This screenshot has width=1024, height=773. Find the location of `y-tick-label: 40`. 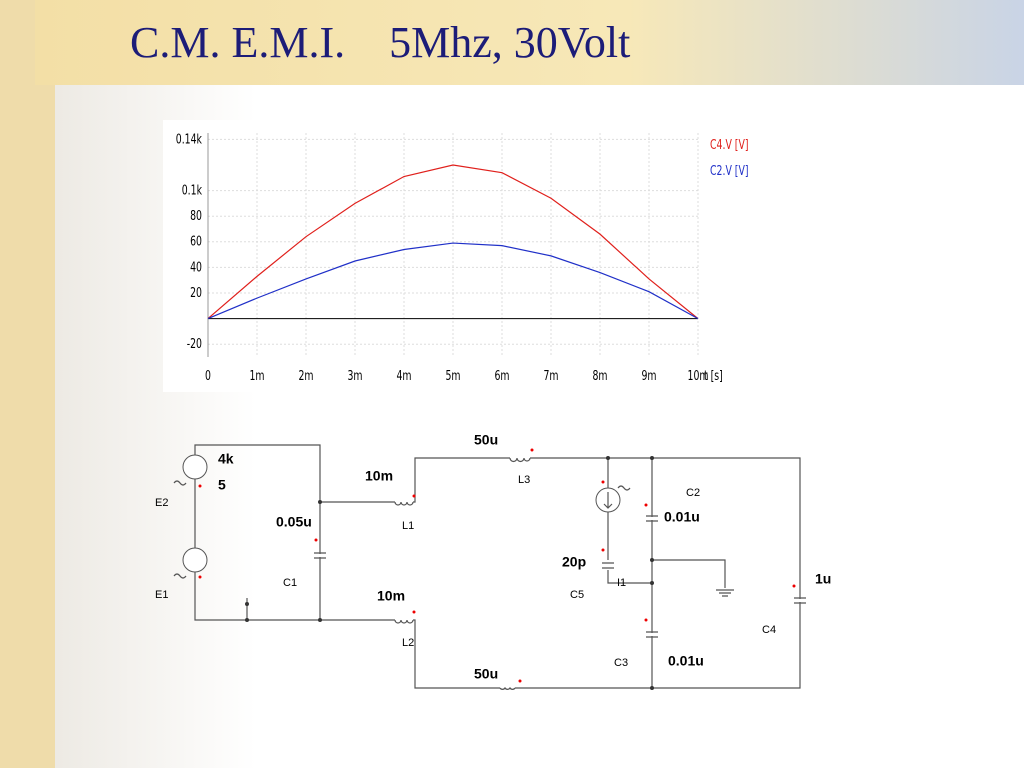

y-tick-label: 40 is located at coordinates (196, 266).